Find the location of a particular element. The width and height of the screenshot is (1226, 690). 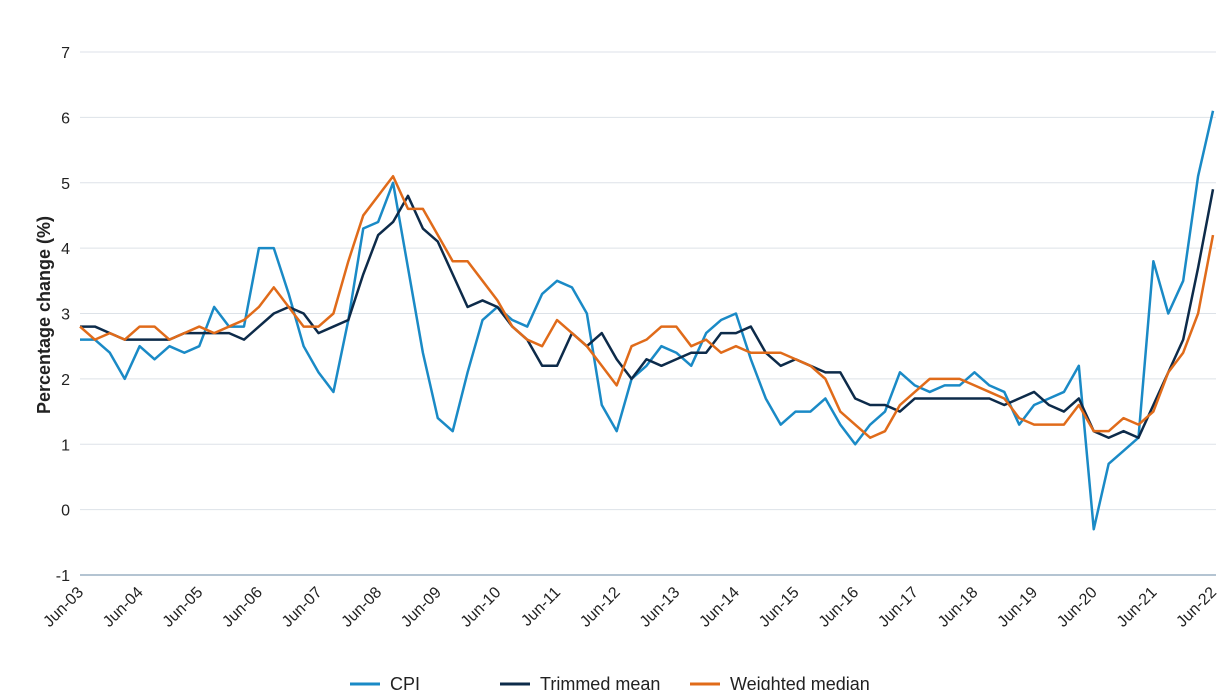

x-tick-label: Jun-20 is located at coordinates (1077, 607).